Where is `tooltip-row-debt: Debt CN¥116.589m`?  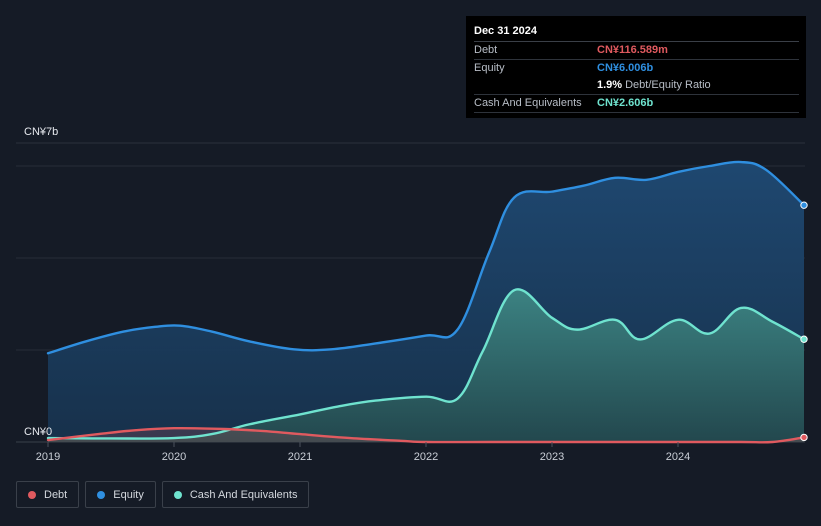
tooltip-row-debt: Debt CN¥116.589m is located at coordinates (636, 50).